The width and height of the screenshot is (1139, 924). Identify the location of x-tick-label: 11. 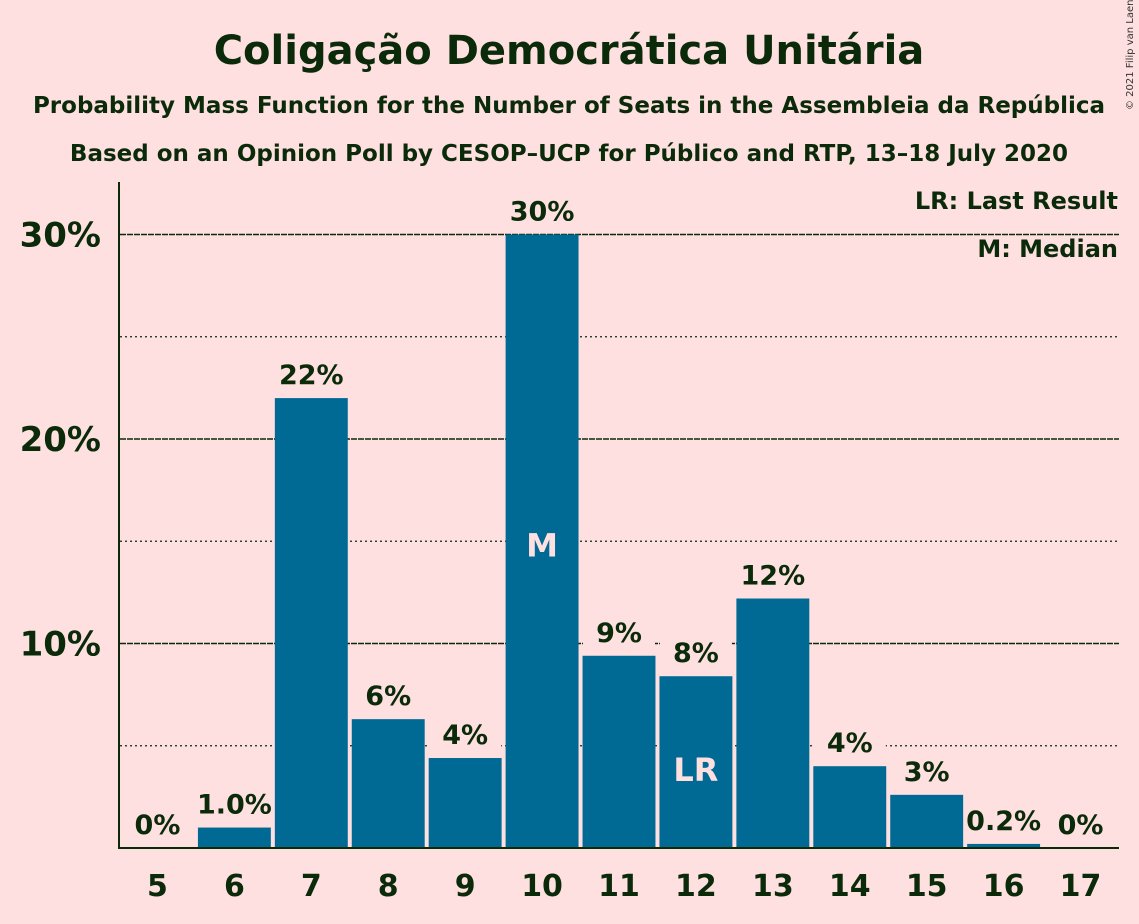
(619, 886).